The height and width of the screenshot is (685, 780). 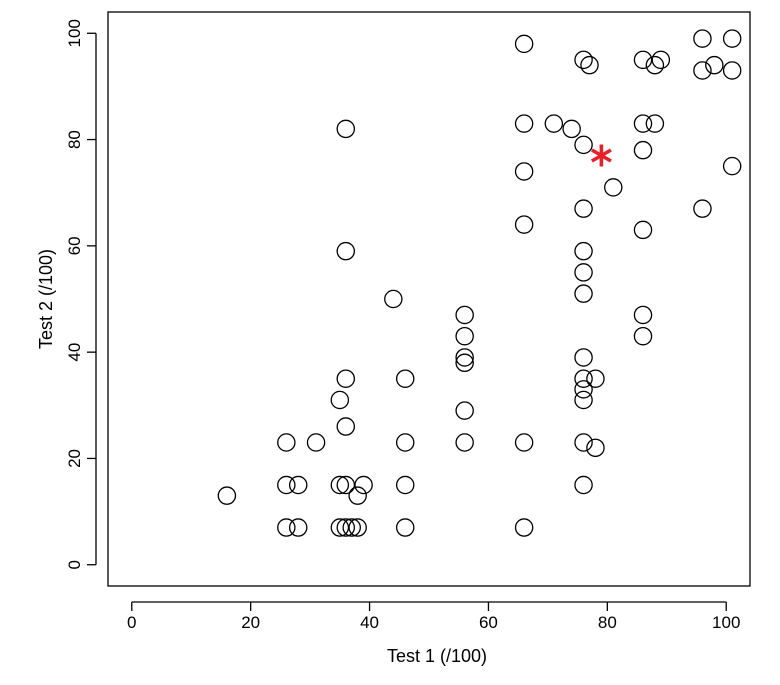 I want to click on x-tick-label: 60, so click(x=488, y=622).